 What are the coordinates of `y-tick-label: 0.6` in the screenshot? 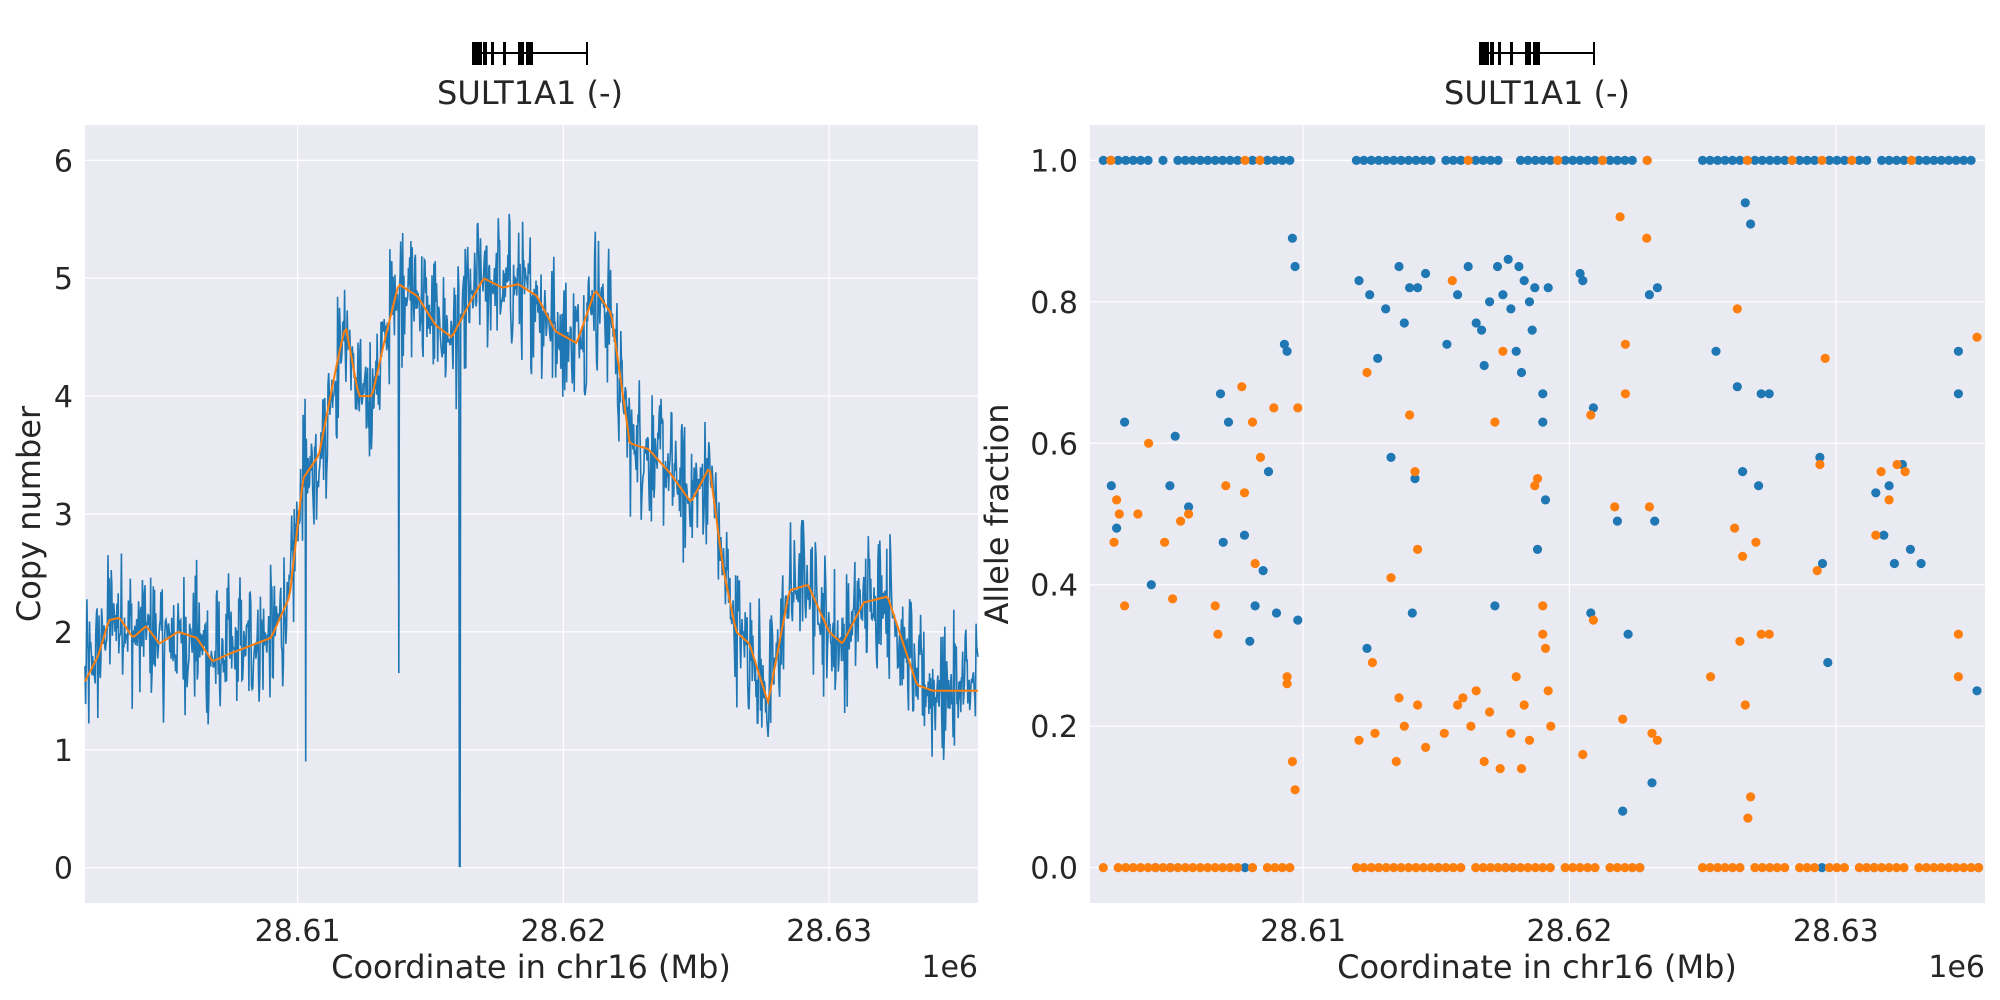 It's located at (1054, 444).